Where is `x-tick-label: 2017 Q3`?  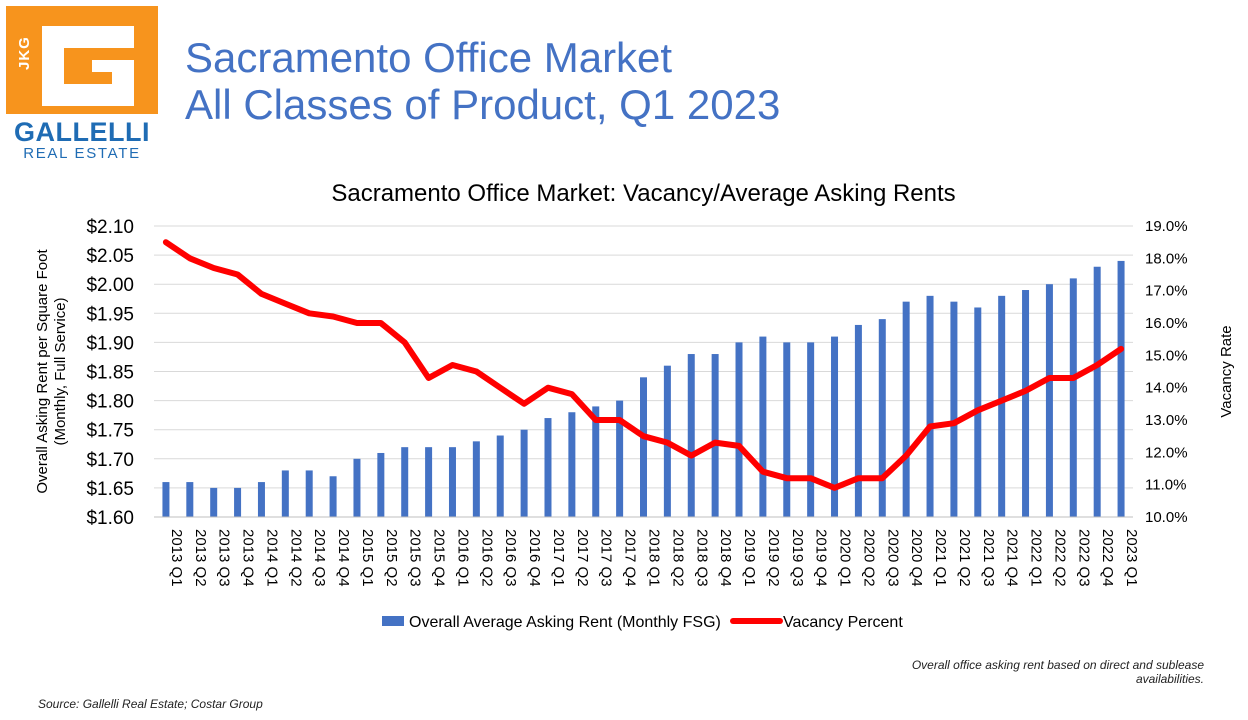 x-tick-label: 2017 Q3 is located at coordinates (606, 558).